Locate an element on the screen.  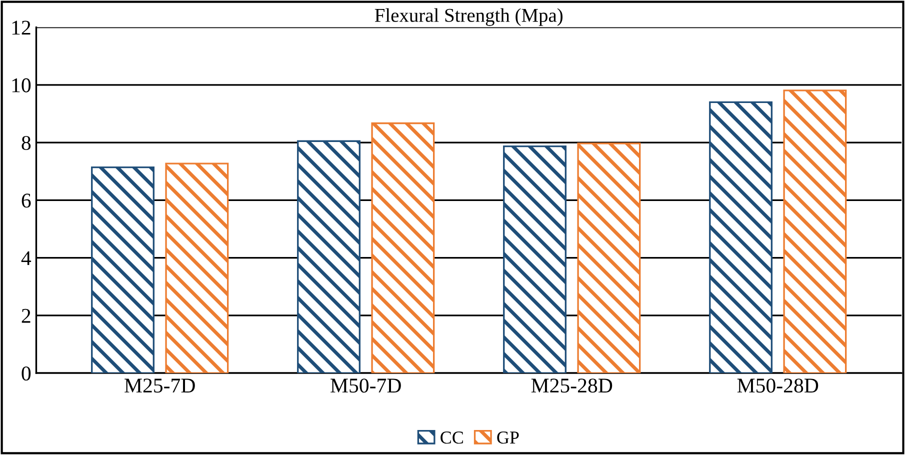
y-tick-label: 12 is located at coordinates (21, 27).